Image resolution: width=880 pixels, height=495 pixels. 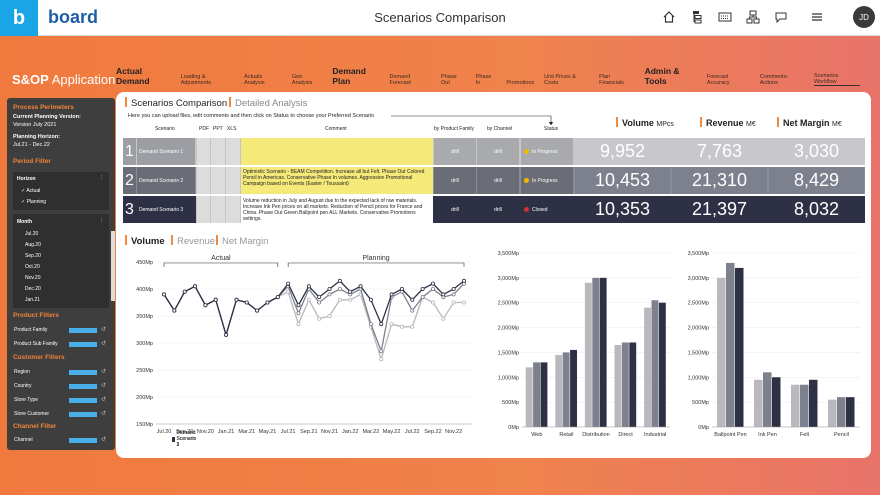 I want to click on nav-item-7: Phase In, so click(x=483, y=80).